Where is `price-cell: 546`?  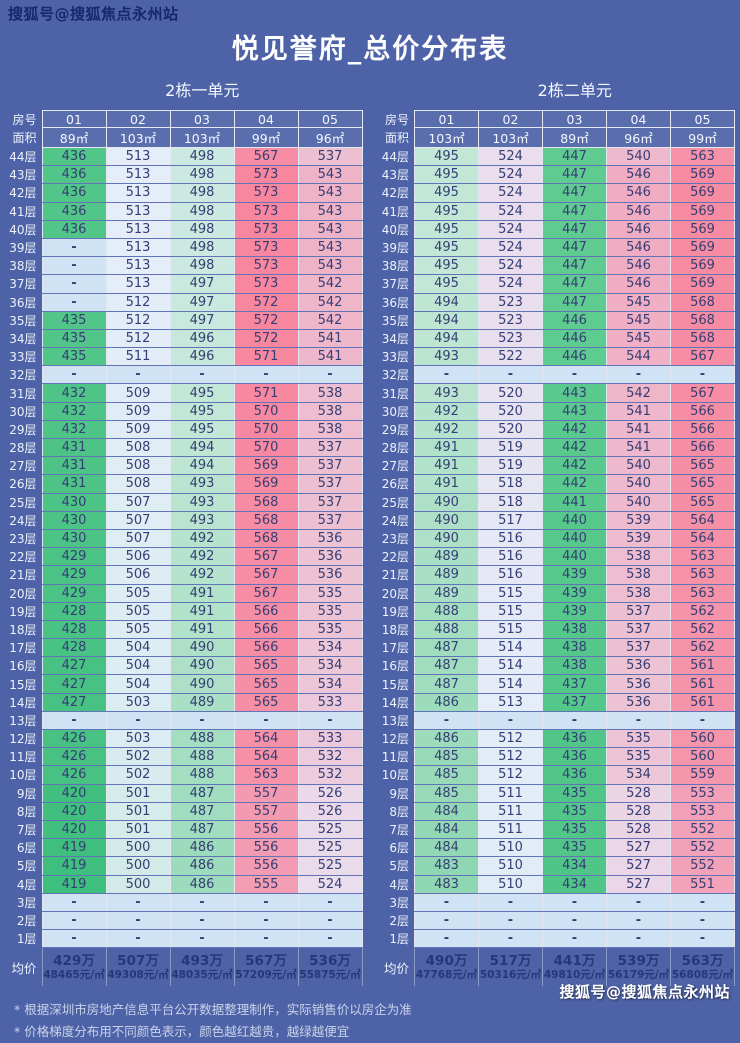
price-cell: 546 is located at coordinates (638, 266).